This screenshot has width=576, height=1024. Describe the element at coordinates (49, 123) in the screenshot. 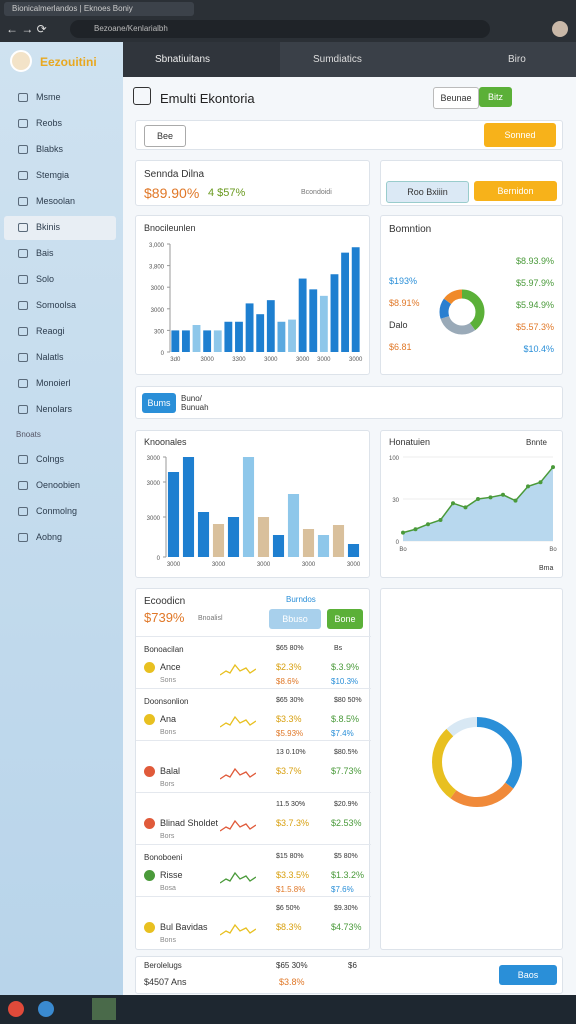

I see `label: Reobs` at that location.